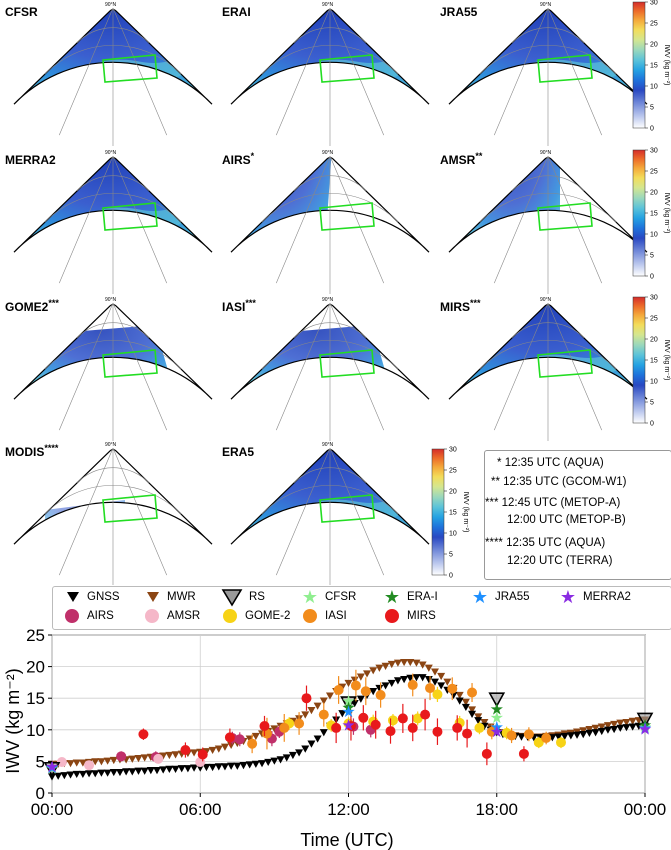  What do you see at coordinates (32, 451) in the screenshot?
I see `panel-title: MODIS****` at bounding box center [32, 451].